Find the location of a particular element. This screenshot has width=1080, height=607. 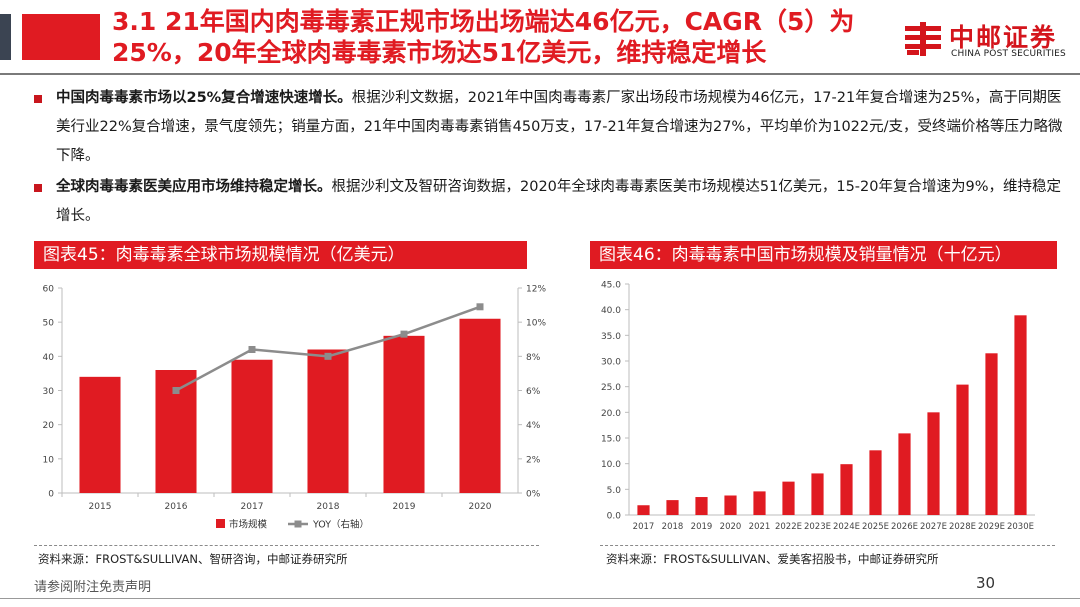

chart45-x-tick-label: 2015 is located at coordinates (100, 507).